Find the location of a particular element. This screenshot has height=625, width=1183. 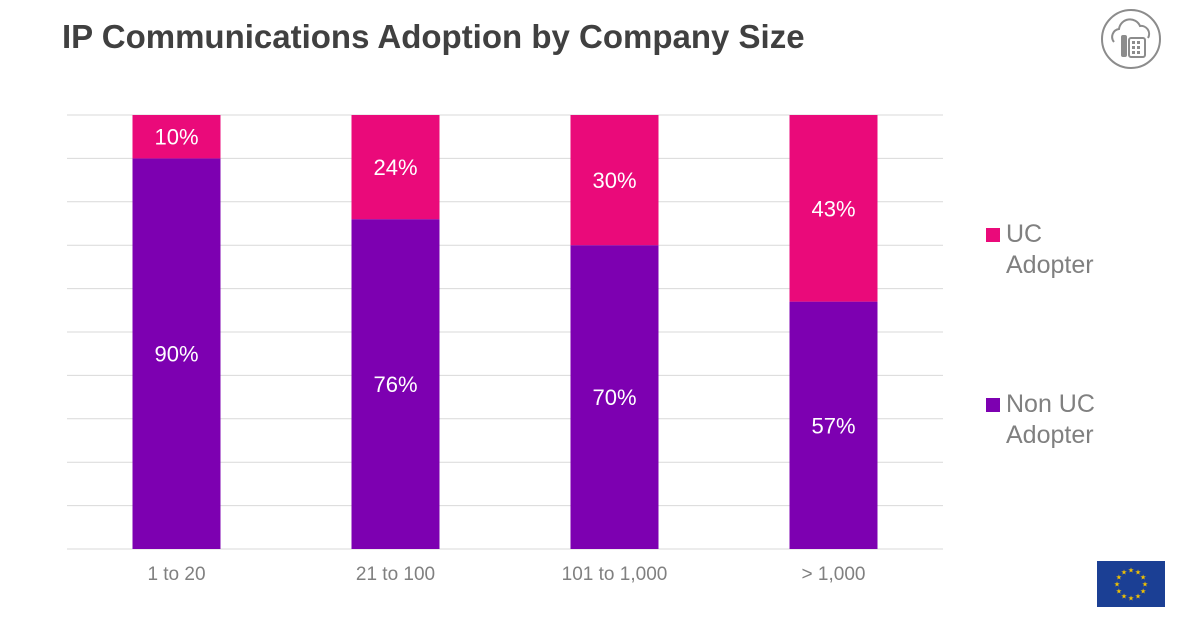

data-label: 90% is located at coordinates (176, 354).